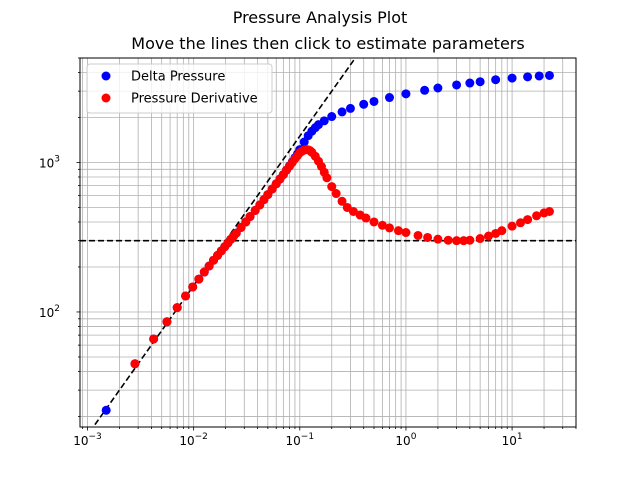 This screenshot has width=640, height=480. What do you see at coordinates (414, 437) in the screenshot?
I see `x-tick-label-exponent: 0` at bounding box center [414, 437].